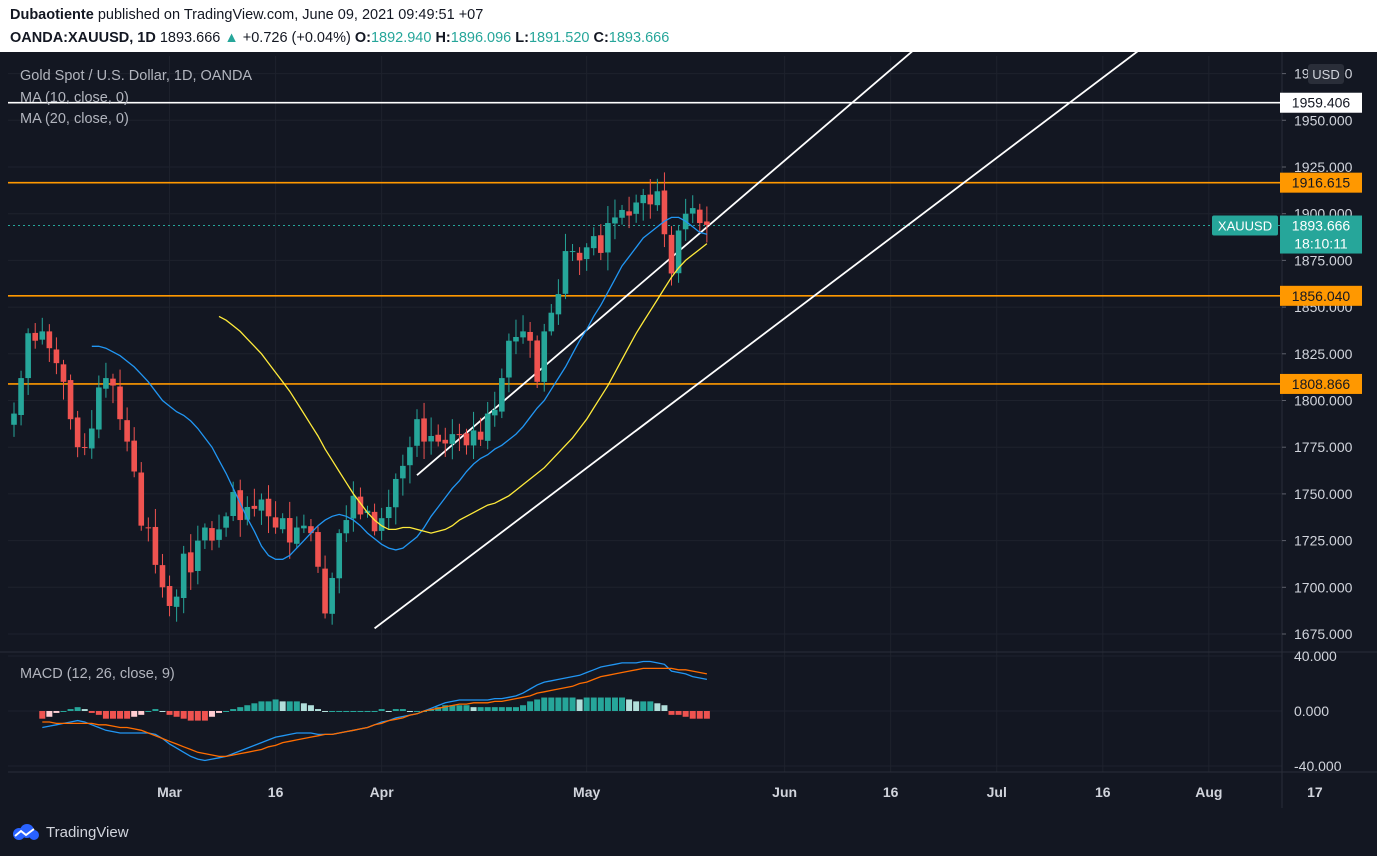  Describe the element at coordinates (1323, 634) in the screenshot. I see `price-tick-label: 1675.000` at that location.